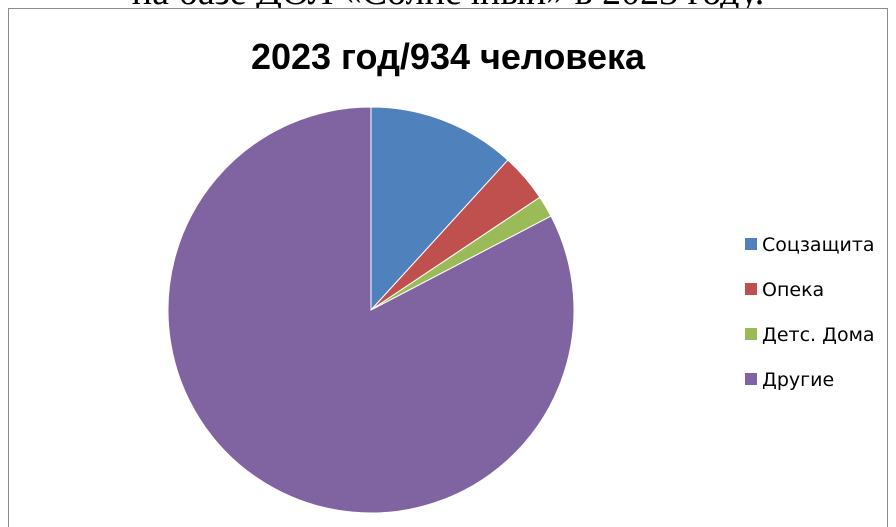 The height and width of the screenshot is (527, 896). Describe the element at coordinates (448, 56) in the screenshot. I see `chart-title: 2023 год/934 человека` at that location.